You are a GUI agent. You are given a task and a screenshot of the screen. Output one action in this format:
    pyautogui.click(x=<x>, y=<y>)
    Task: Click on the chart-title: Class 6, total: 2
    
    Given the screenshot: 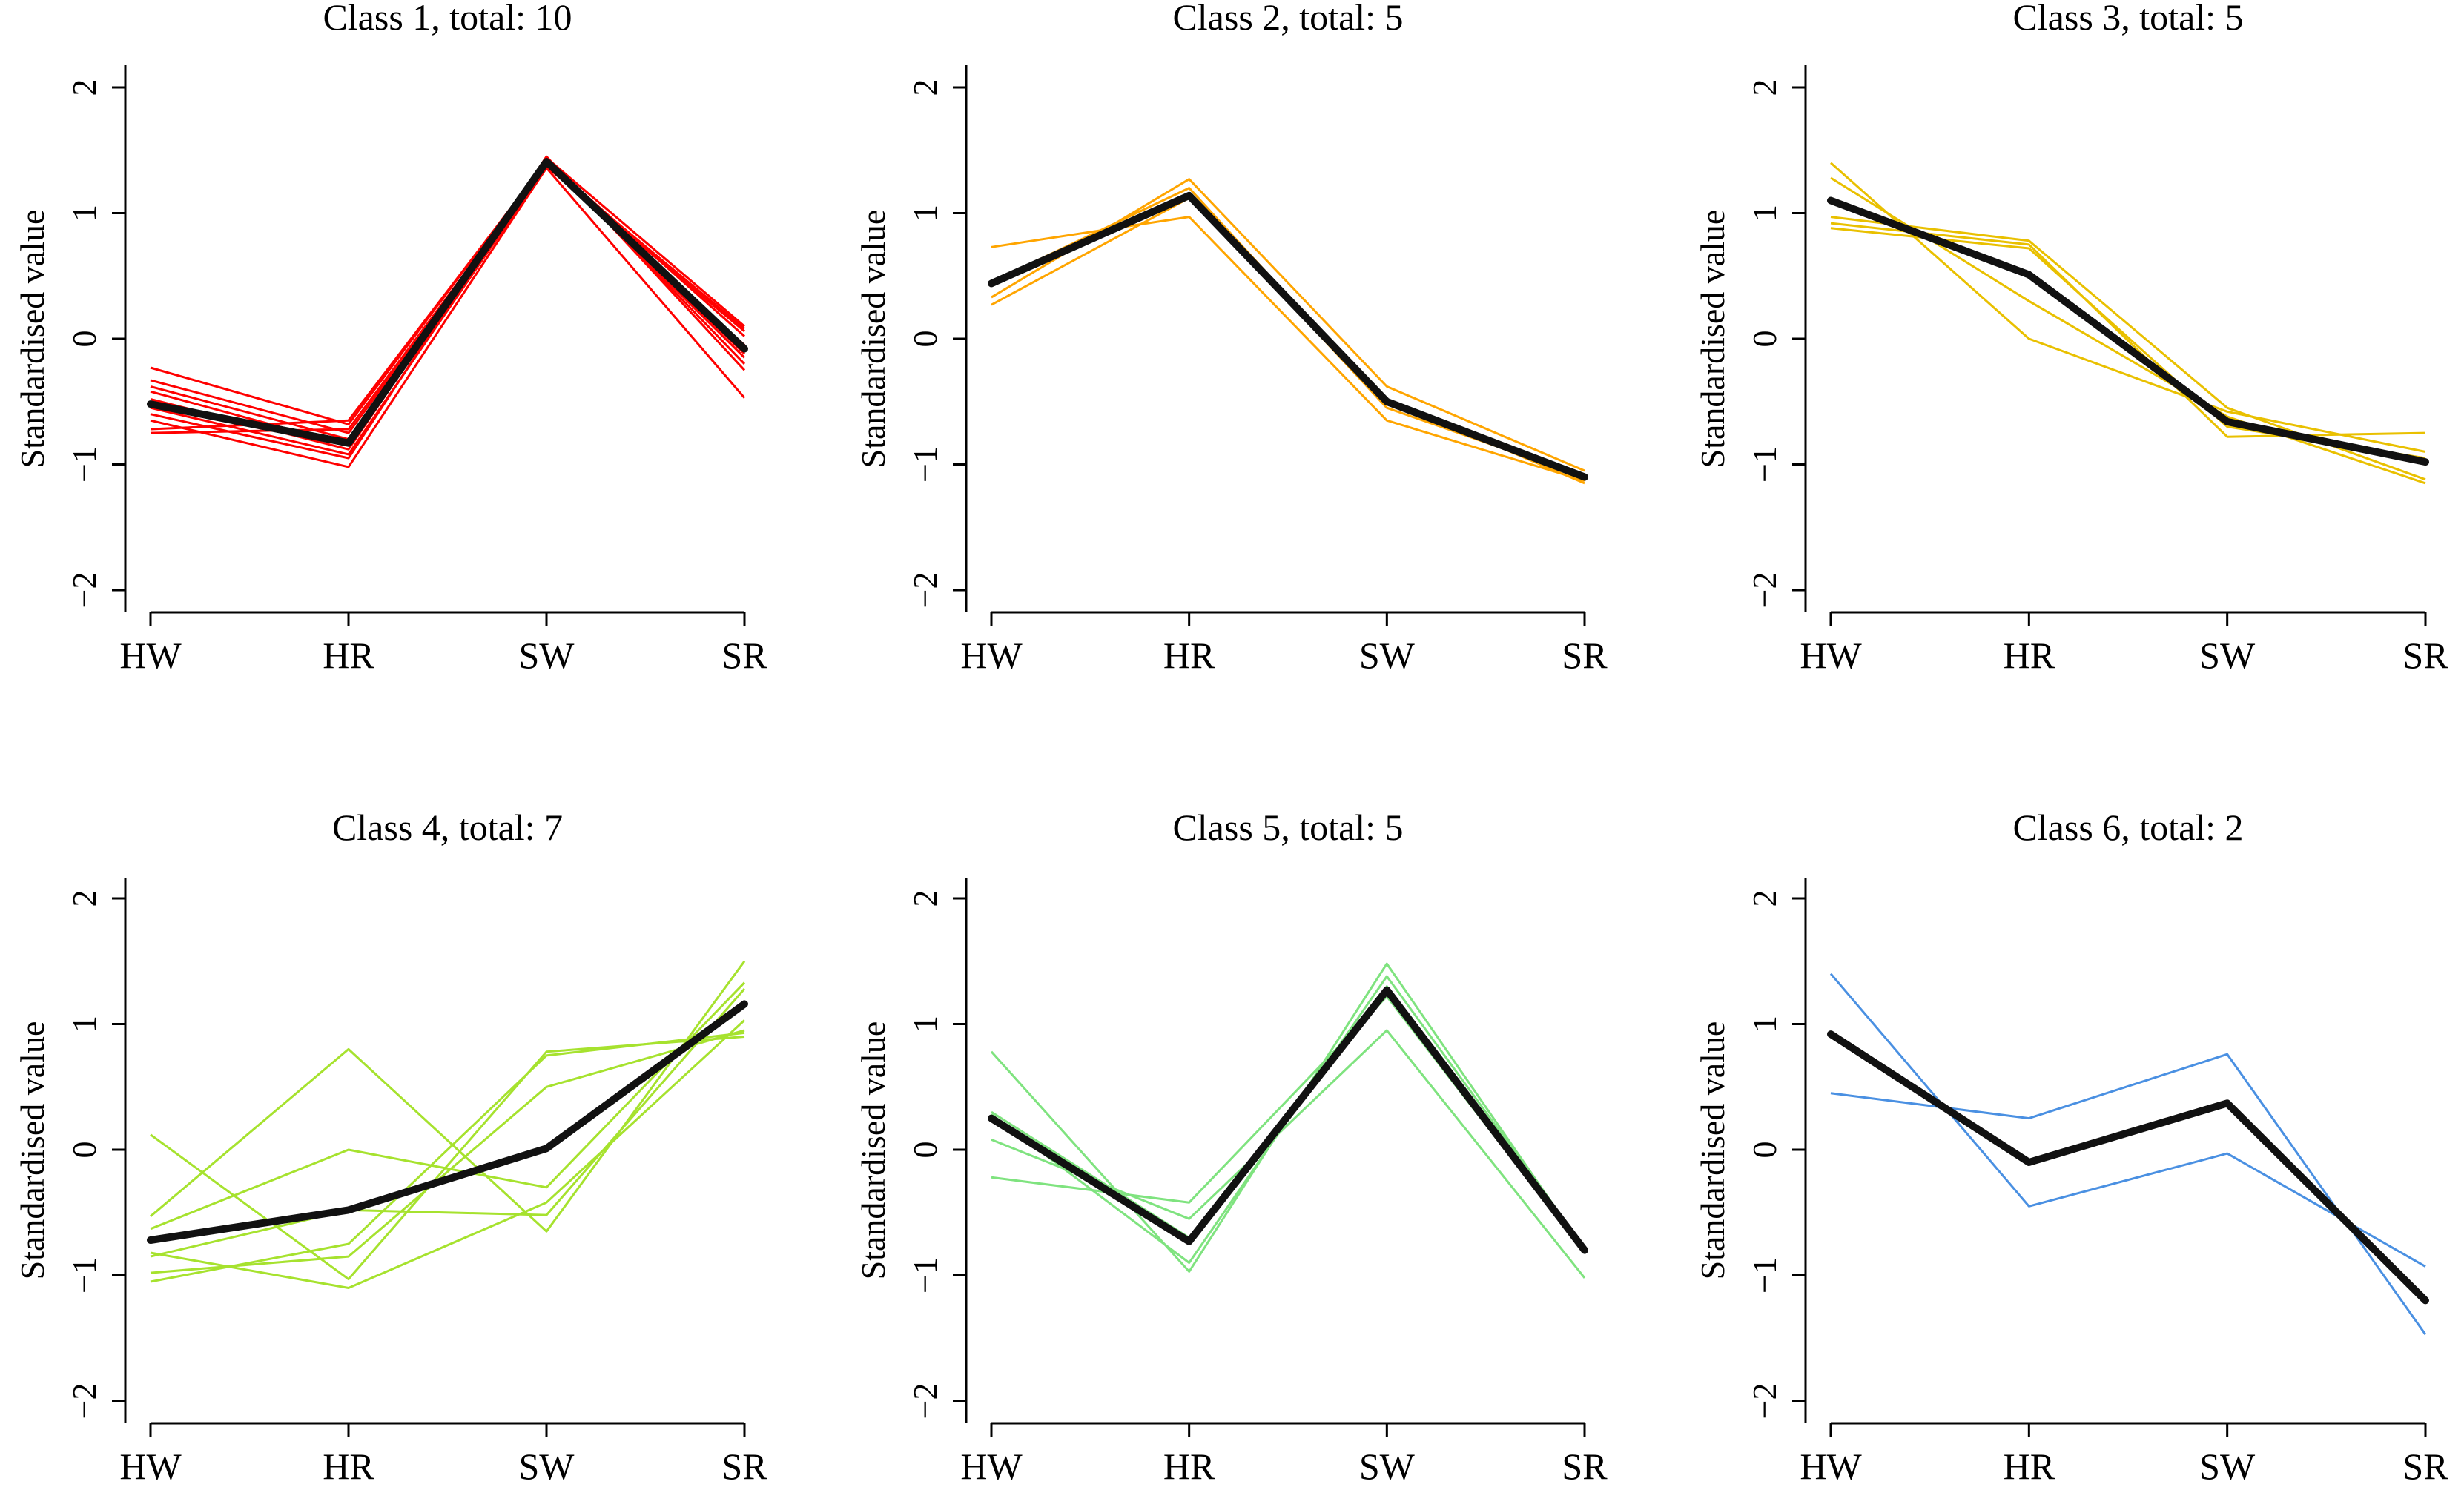 What is the action you would take?
    pyautogui.click(x=2128, y=827)
    